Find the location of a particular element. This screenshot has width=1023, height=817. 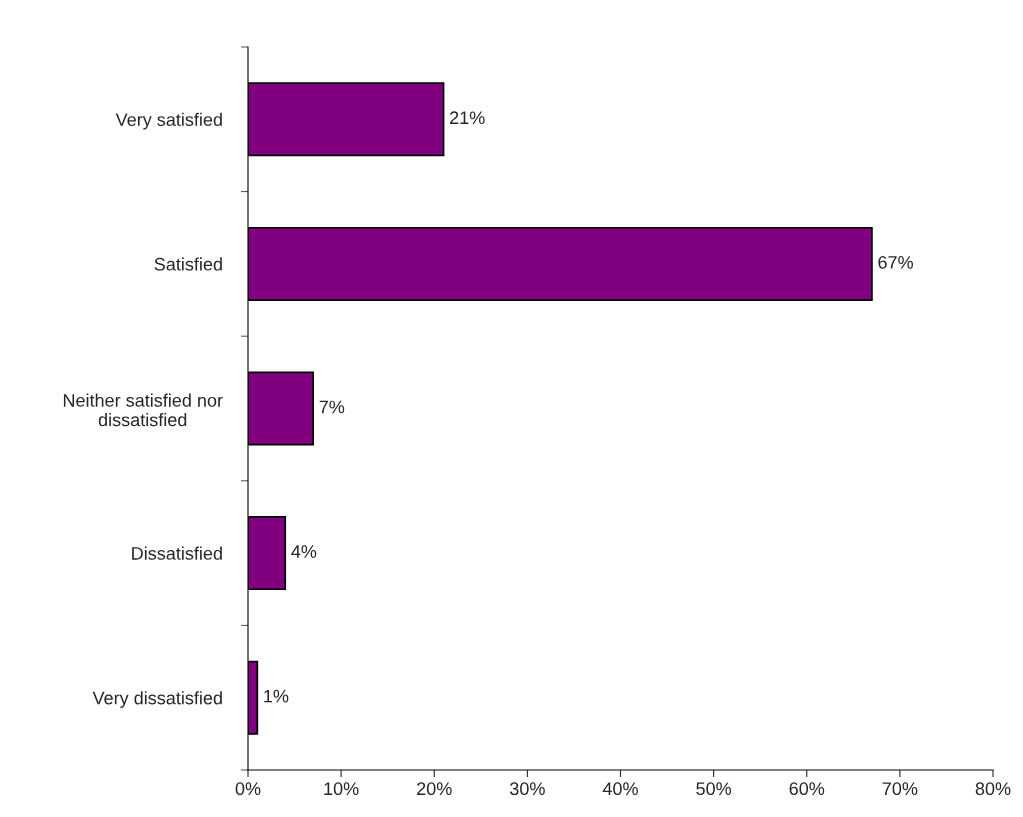

x-tick-label: 50% is located at coordinates (714, 789).